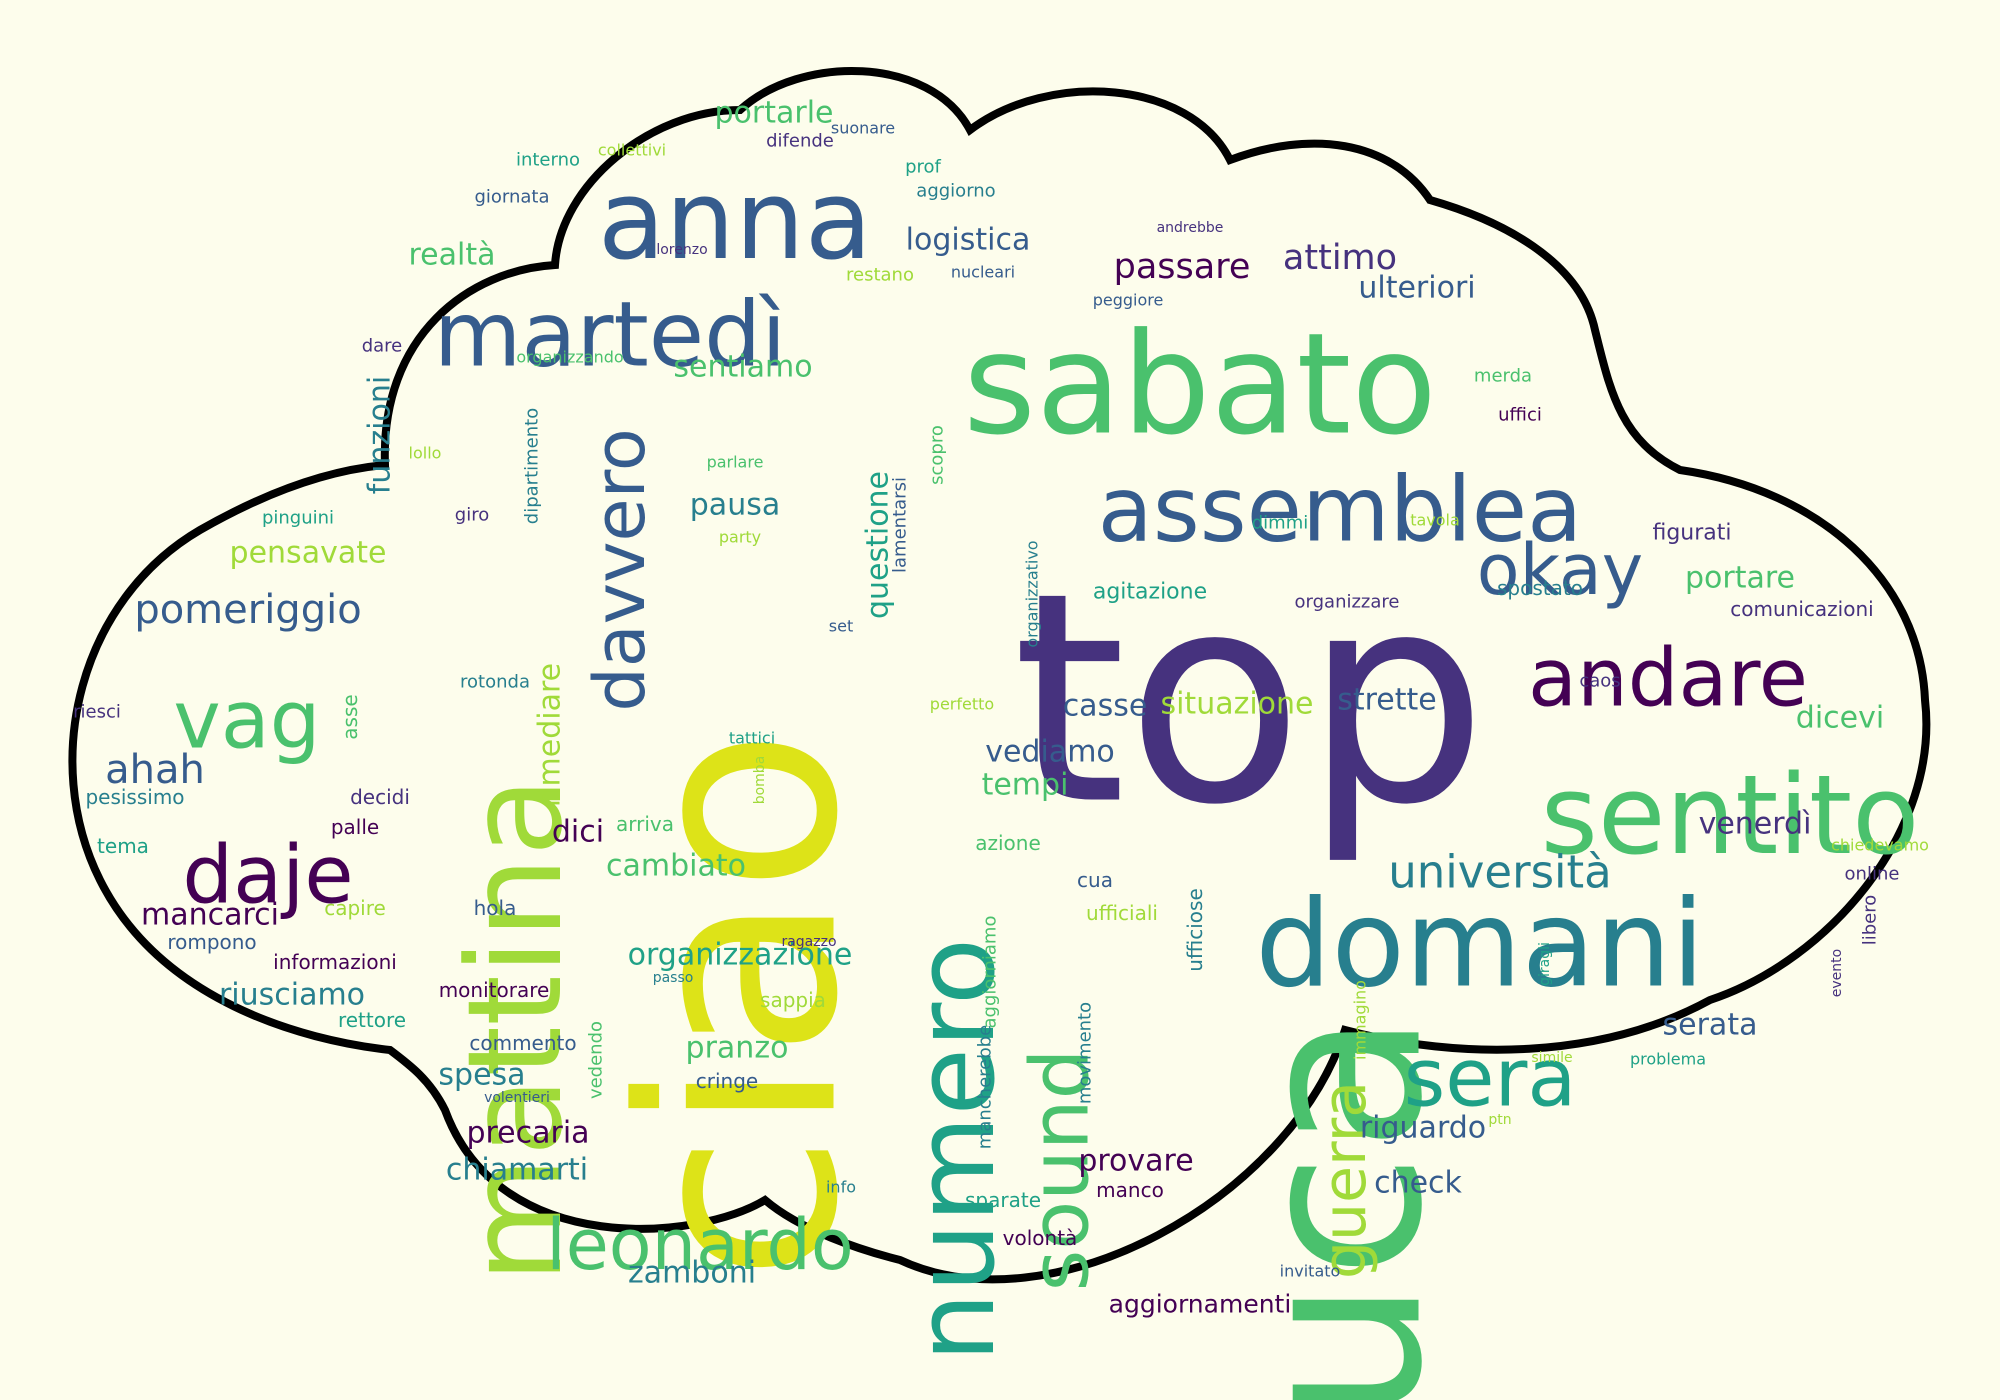 Image resolution: width=2000 pixels, height=1400 pixels. I want to click on word-41: portare, so click(1740, 578).